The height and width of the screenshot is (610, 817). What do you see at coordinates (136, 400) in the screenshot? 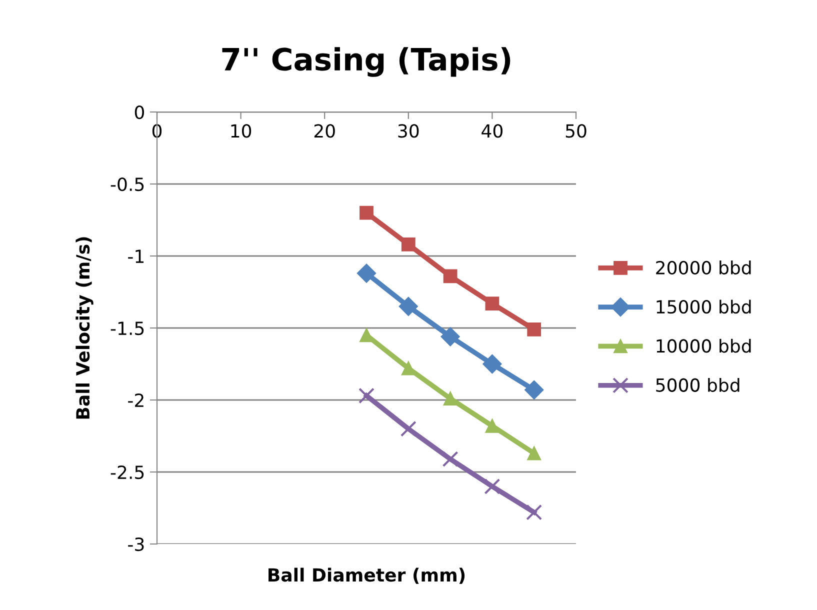
I see `y-tick-label: -2` at bounding box center [136, 400].